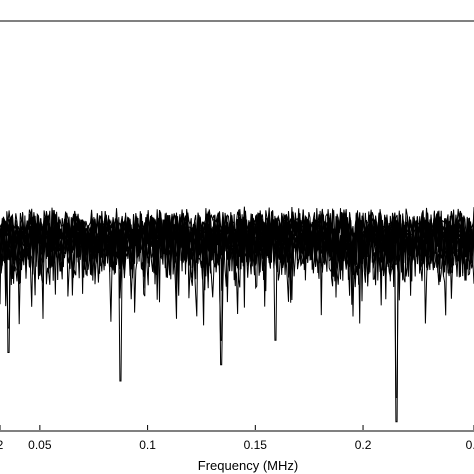 The image size is (474, 474). What do you see at coordinates (248, 465) in the screenshot?
I see `x-axis-title: Frequency (MHz)` at bounding box center [248, 465].